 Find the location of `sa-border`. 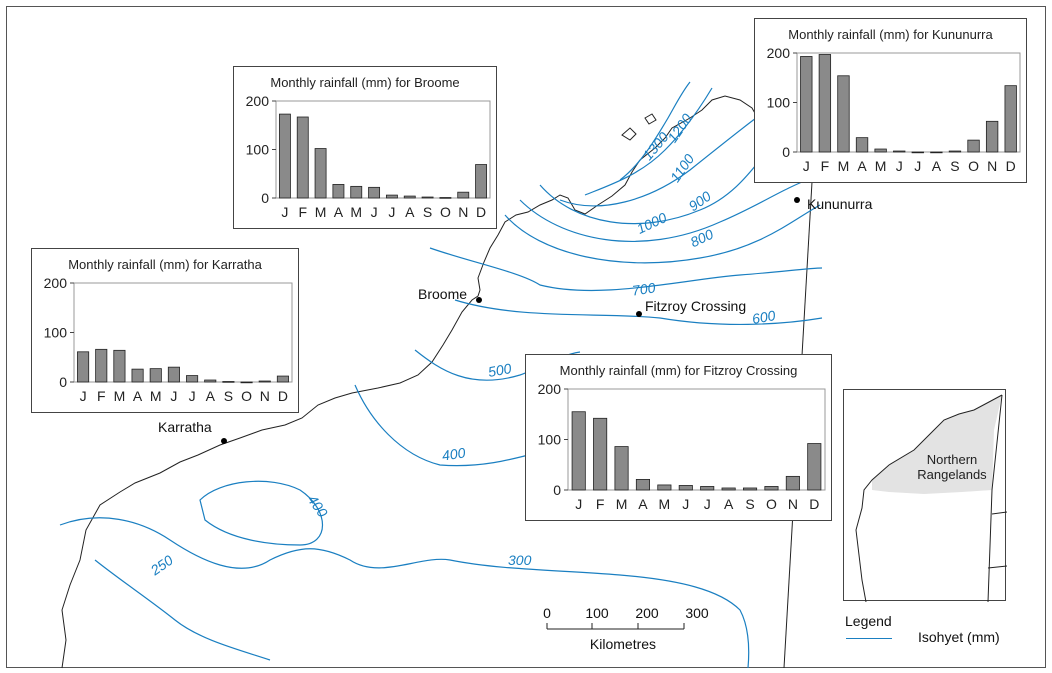

sa-border is located at coordinates (997, 567).